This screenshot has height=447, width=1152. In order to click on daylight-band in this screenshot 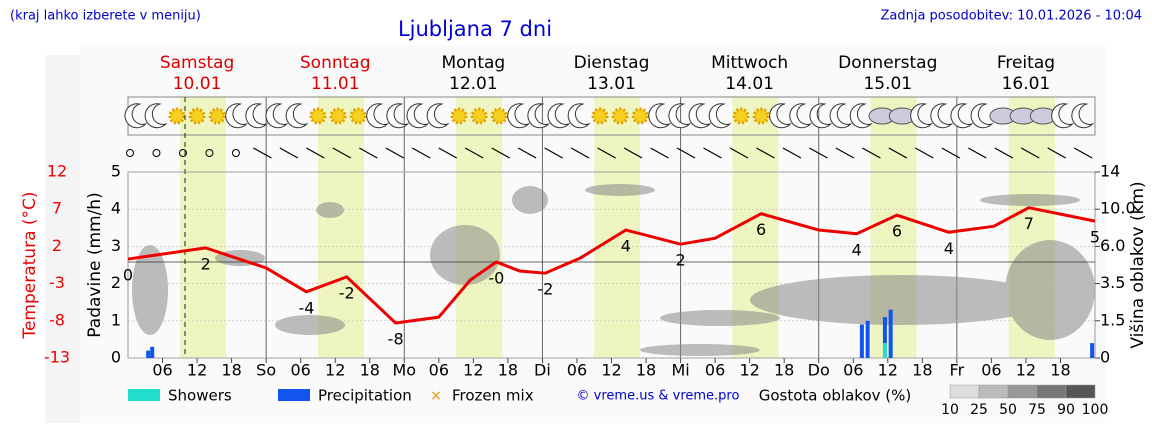, I will do `click(340, 227)`.